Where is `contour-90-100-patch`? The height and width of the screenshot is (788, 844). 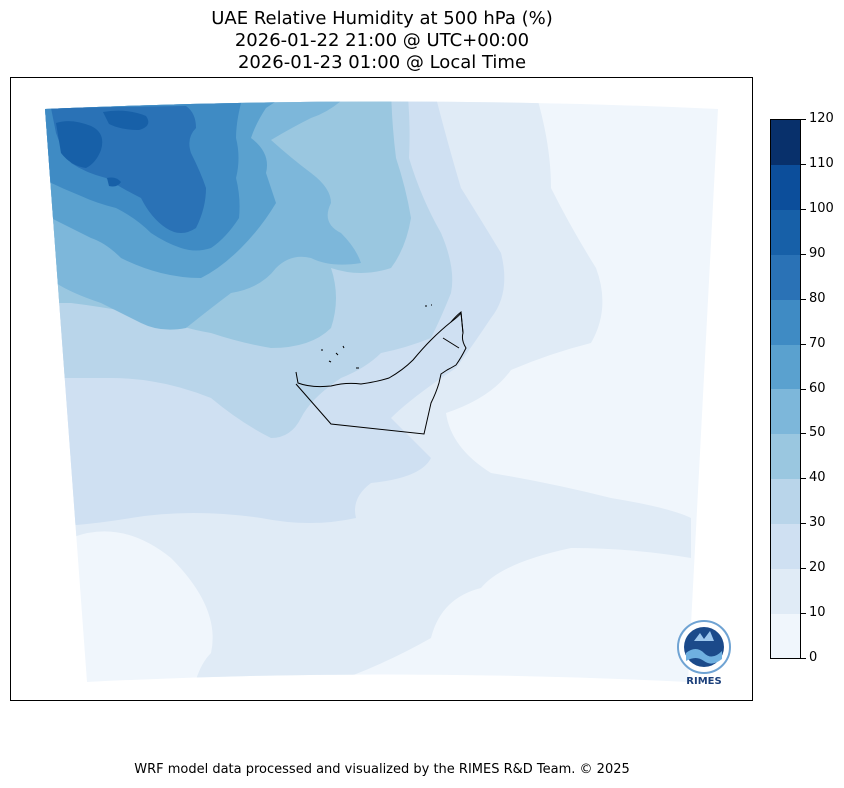
contour-90-100-patch is located at coordinates (114, 182).